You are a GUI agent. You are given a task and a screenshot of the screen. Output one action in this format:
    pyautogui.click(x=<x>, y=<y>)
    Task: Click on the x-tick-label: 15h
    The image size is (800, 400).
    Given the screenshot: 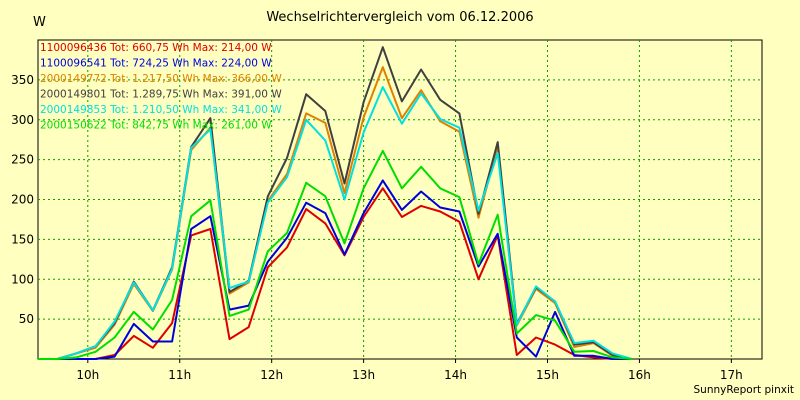 What is the action you would take?
    pyautogui.click(x=547, y=375)
    